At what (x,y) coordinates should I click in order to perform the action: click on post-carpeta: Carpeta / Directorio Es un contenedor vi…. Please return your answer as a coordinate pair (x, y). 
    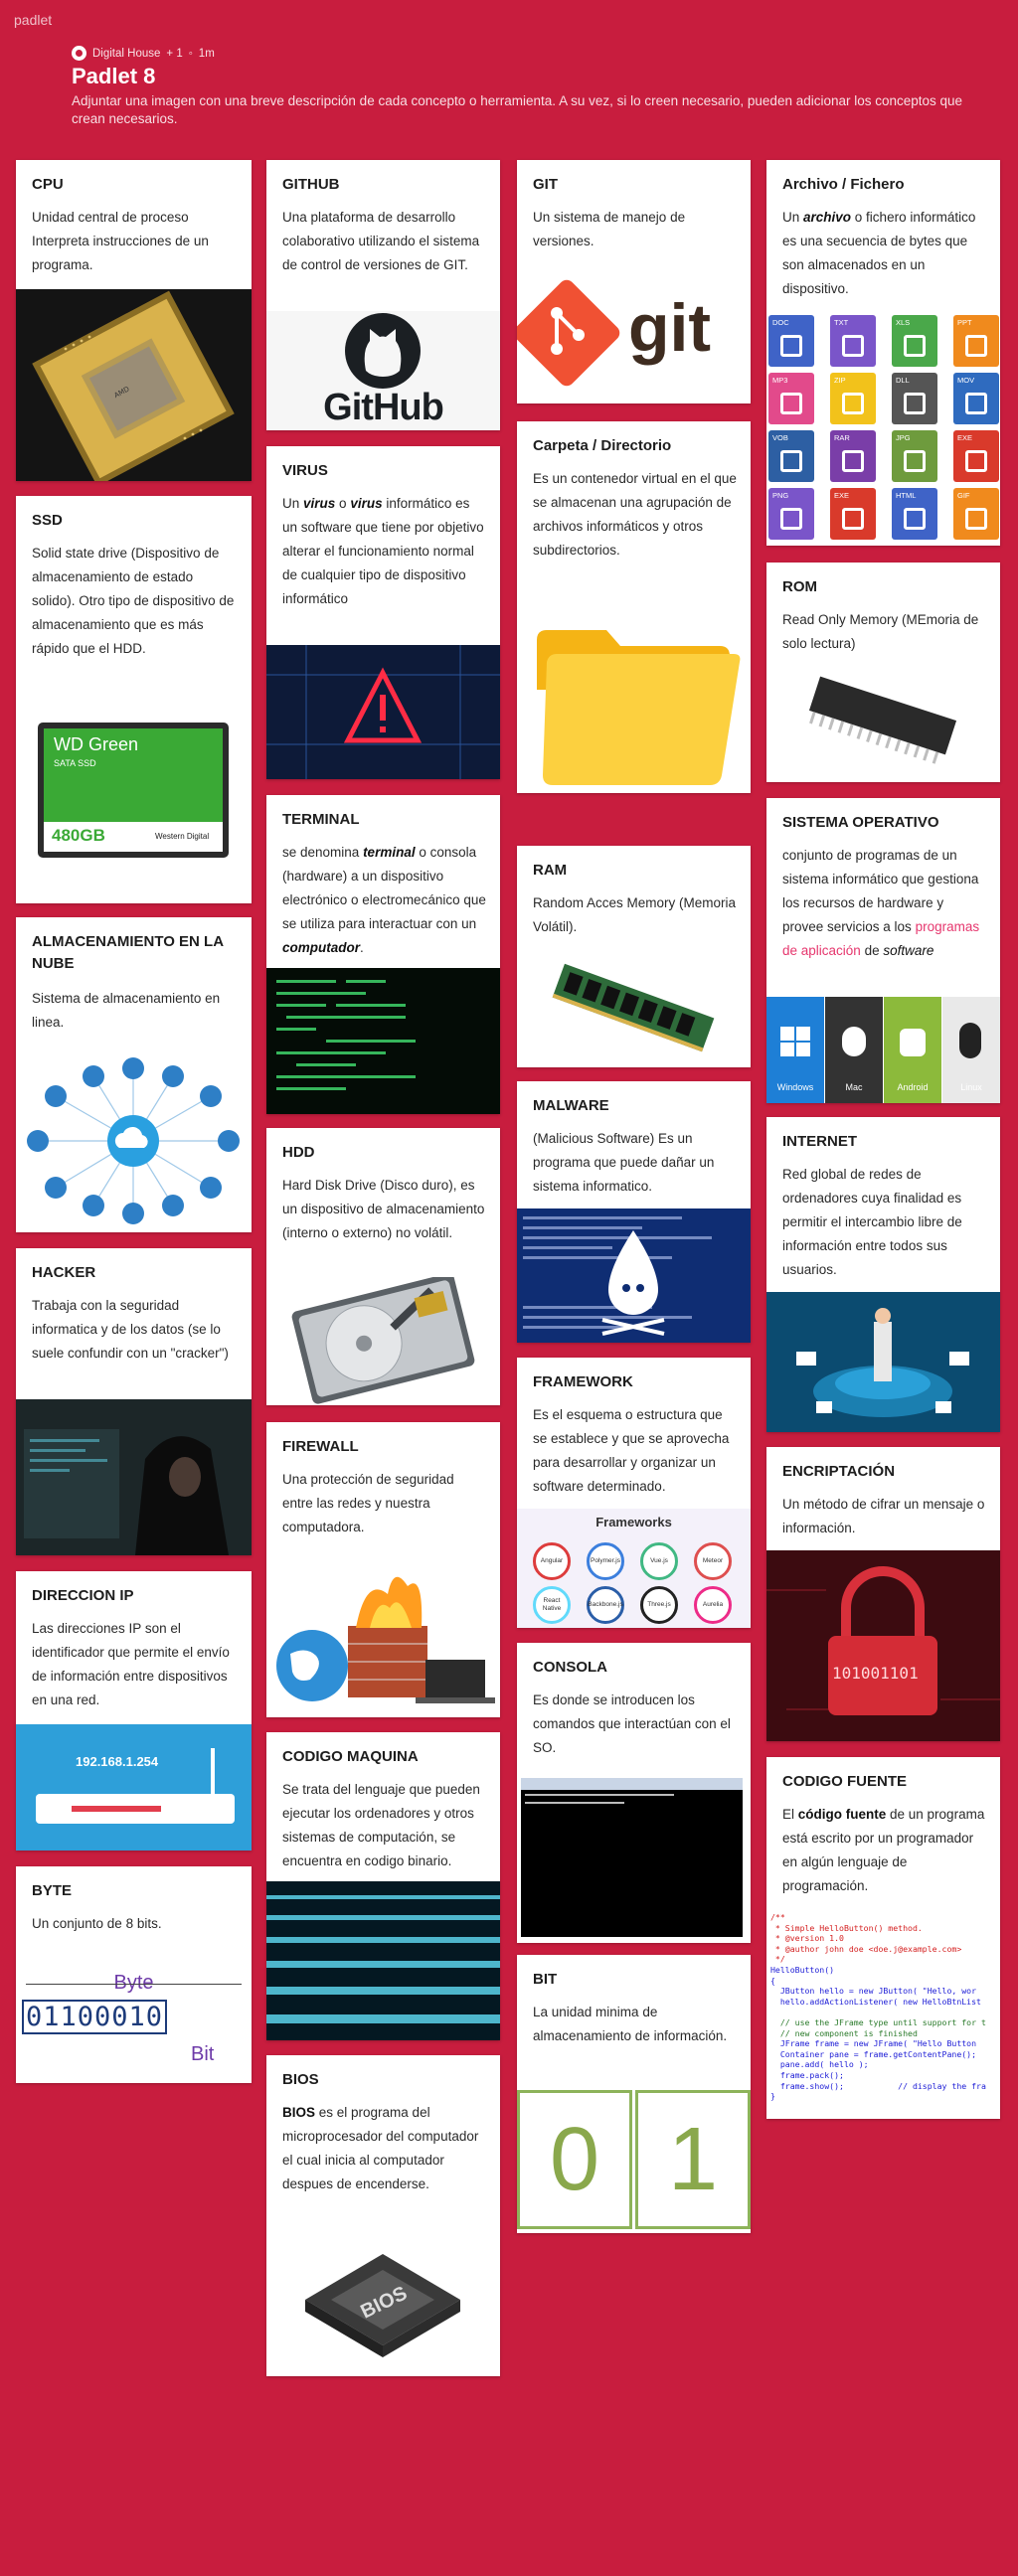
    Looking at the image, I should click on (634, 607).